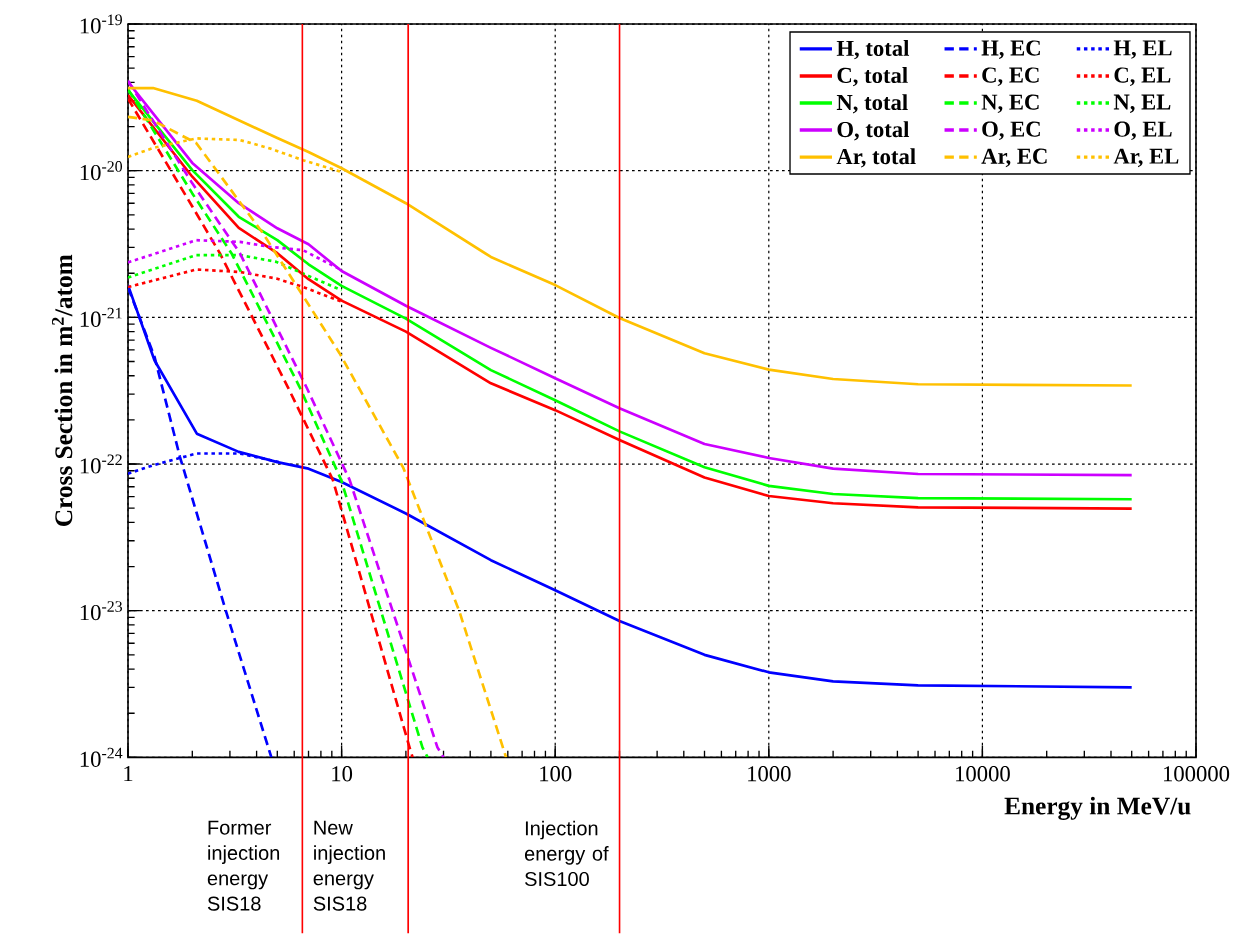  I want to click on legend-label: O, EL, so click(1143, 131).